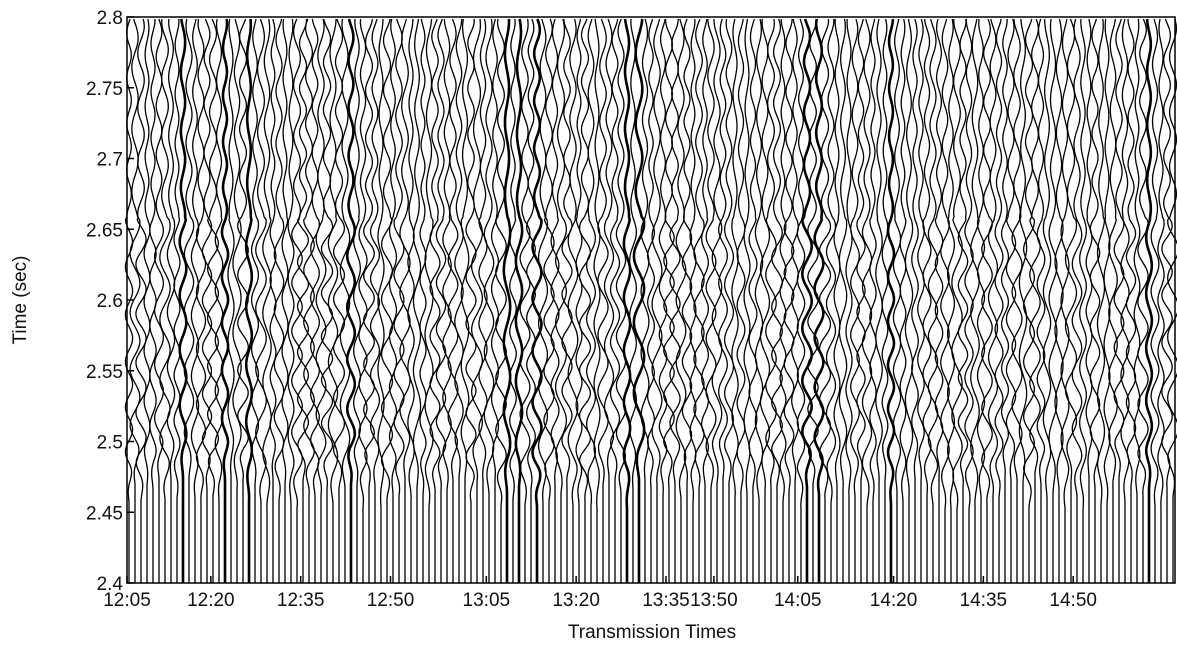 This screenshot has height=650, width=1177. What do you see at coordinates (984, 600) in the screenshot?
I see `x-tick-label: 14:35` at bounding box center [984, 600].